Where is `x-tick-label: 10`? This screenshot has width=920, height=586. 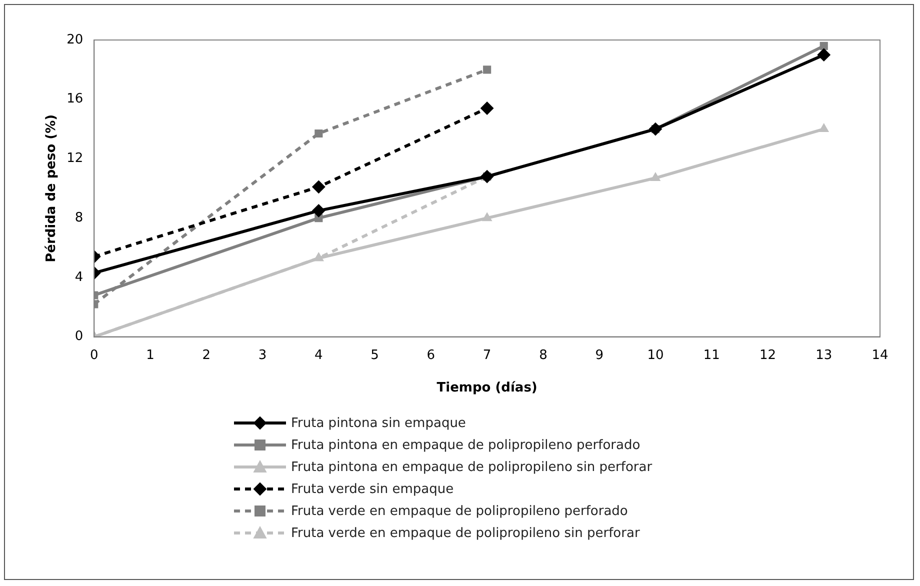
x-tick-label: 10 is located at coordinates (655, 355).